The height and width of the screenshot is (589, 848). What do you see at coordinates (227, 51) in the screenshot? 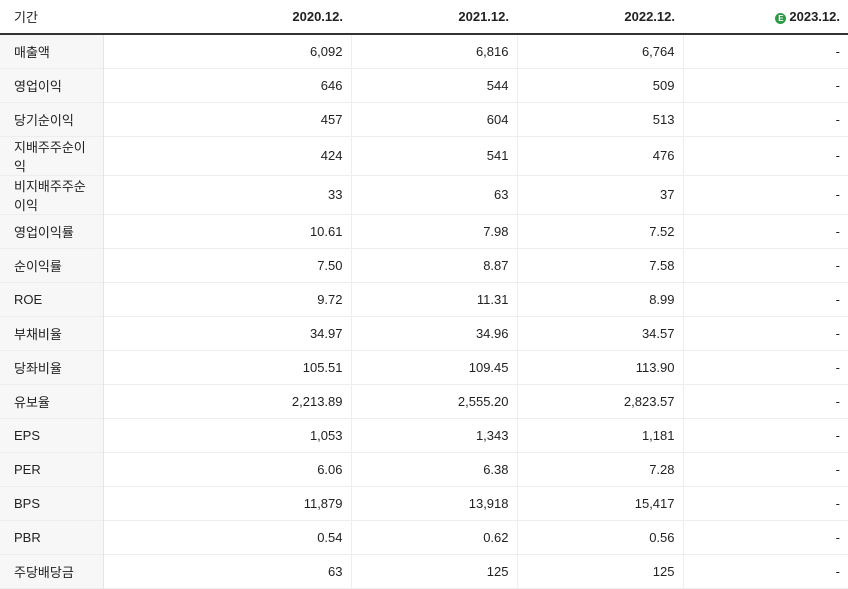
I see `value-cell: 6,092` at bounding box center [227, 51].